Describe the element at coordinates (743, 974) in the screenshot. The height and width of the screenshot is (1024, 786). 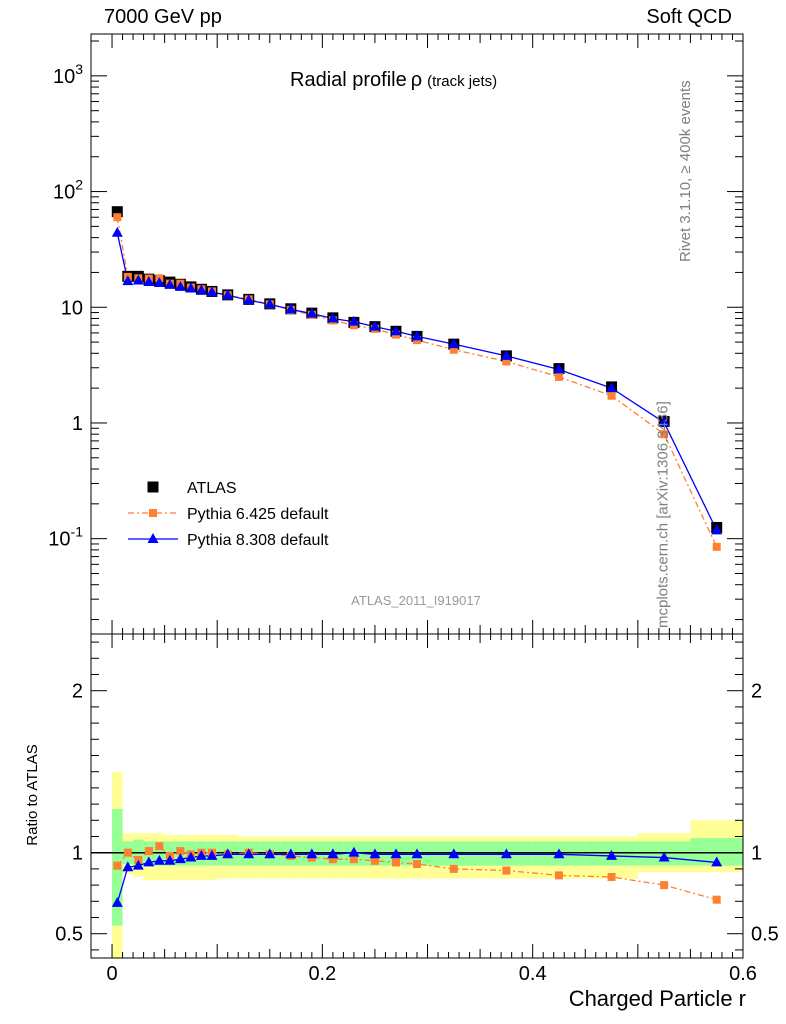
I see `ratio-x-tick-label: 0.6` at that location.